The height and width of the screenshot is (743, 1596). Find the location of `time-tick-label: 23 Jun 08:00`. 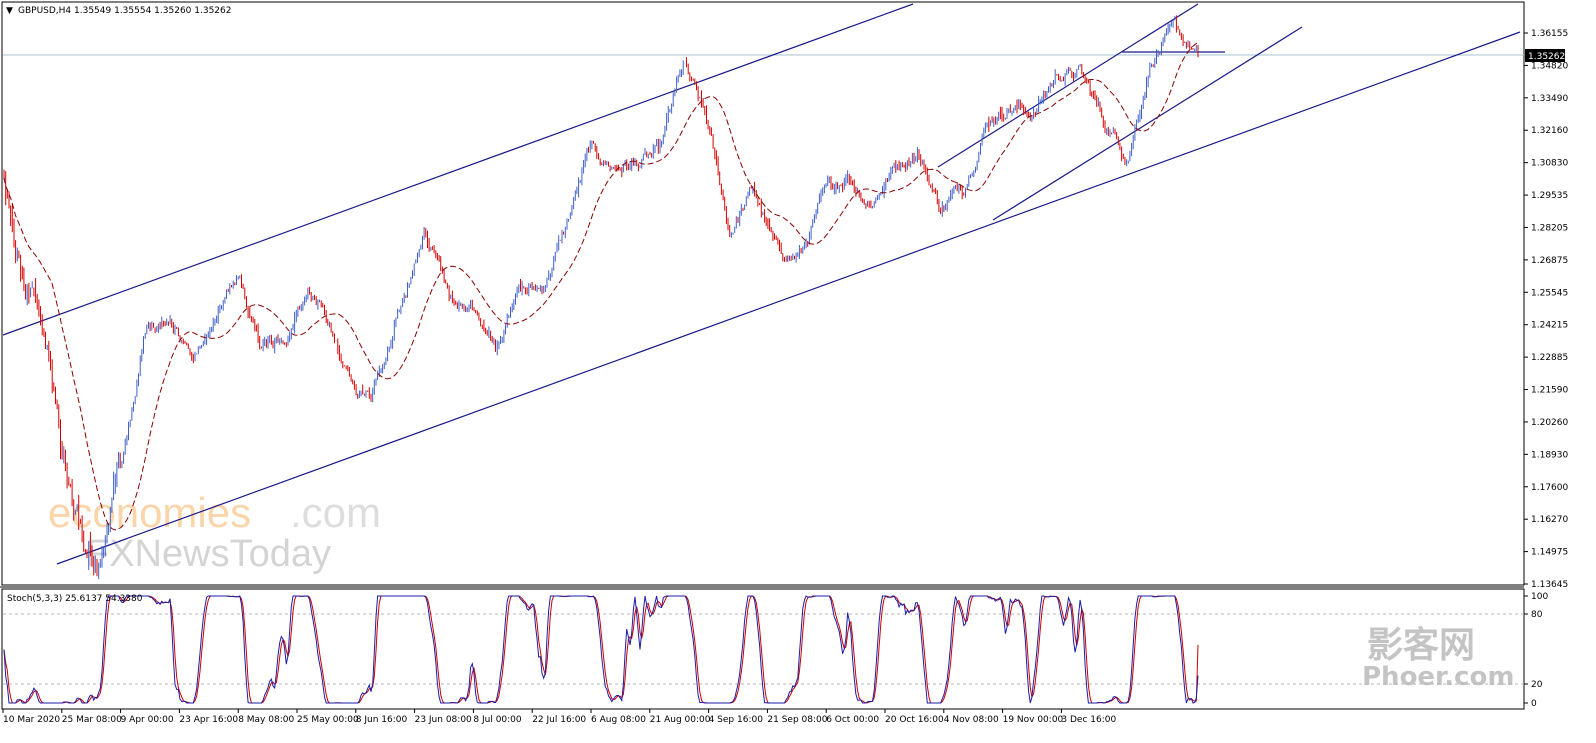

time-tick-label: 23 Jun 08:00 is located at coordinates (443, 720).